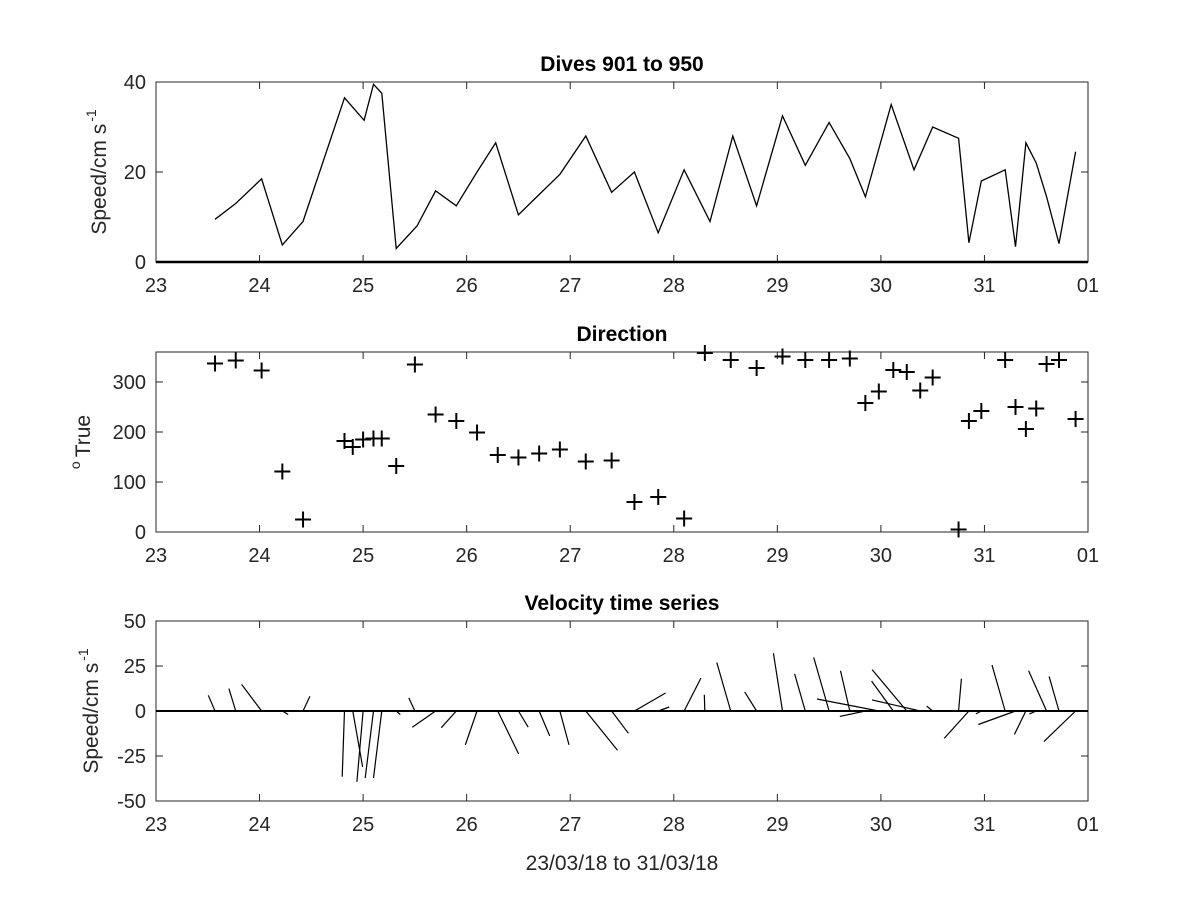  What do you see at coordinates (645, 166) in the screenshot?
I see `series-line` at bounding box center [645, 166].